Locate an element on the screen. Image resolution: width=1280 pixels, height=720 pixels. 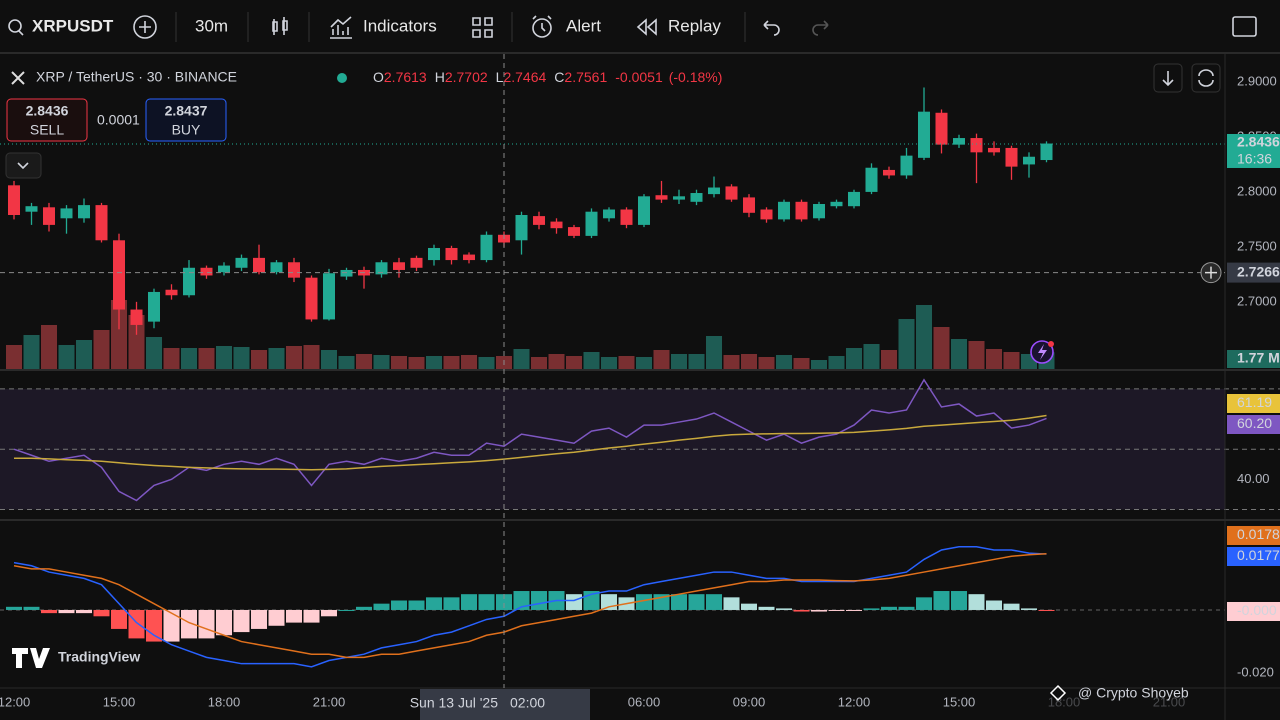
reset-button is located at coordinates (1206, 78).